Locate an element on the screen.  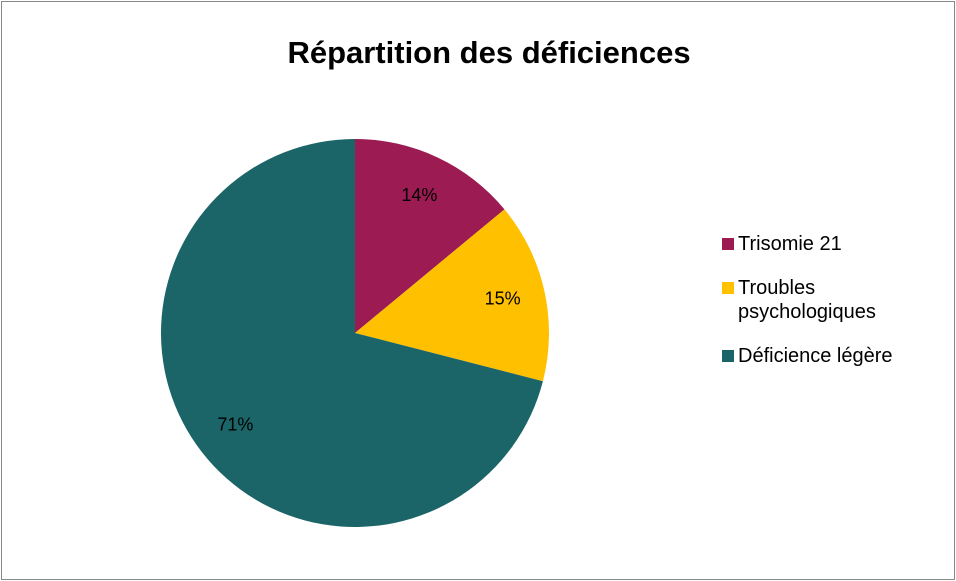
legend-item: Déficience légère is located at coordinates (834, 356).